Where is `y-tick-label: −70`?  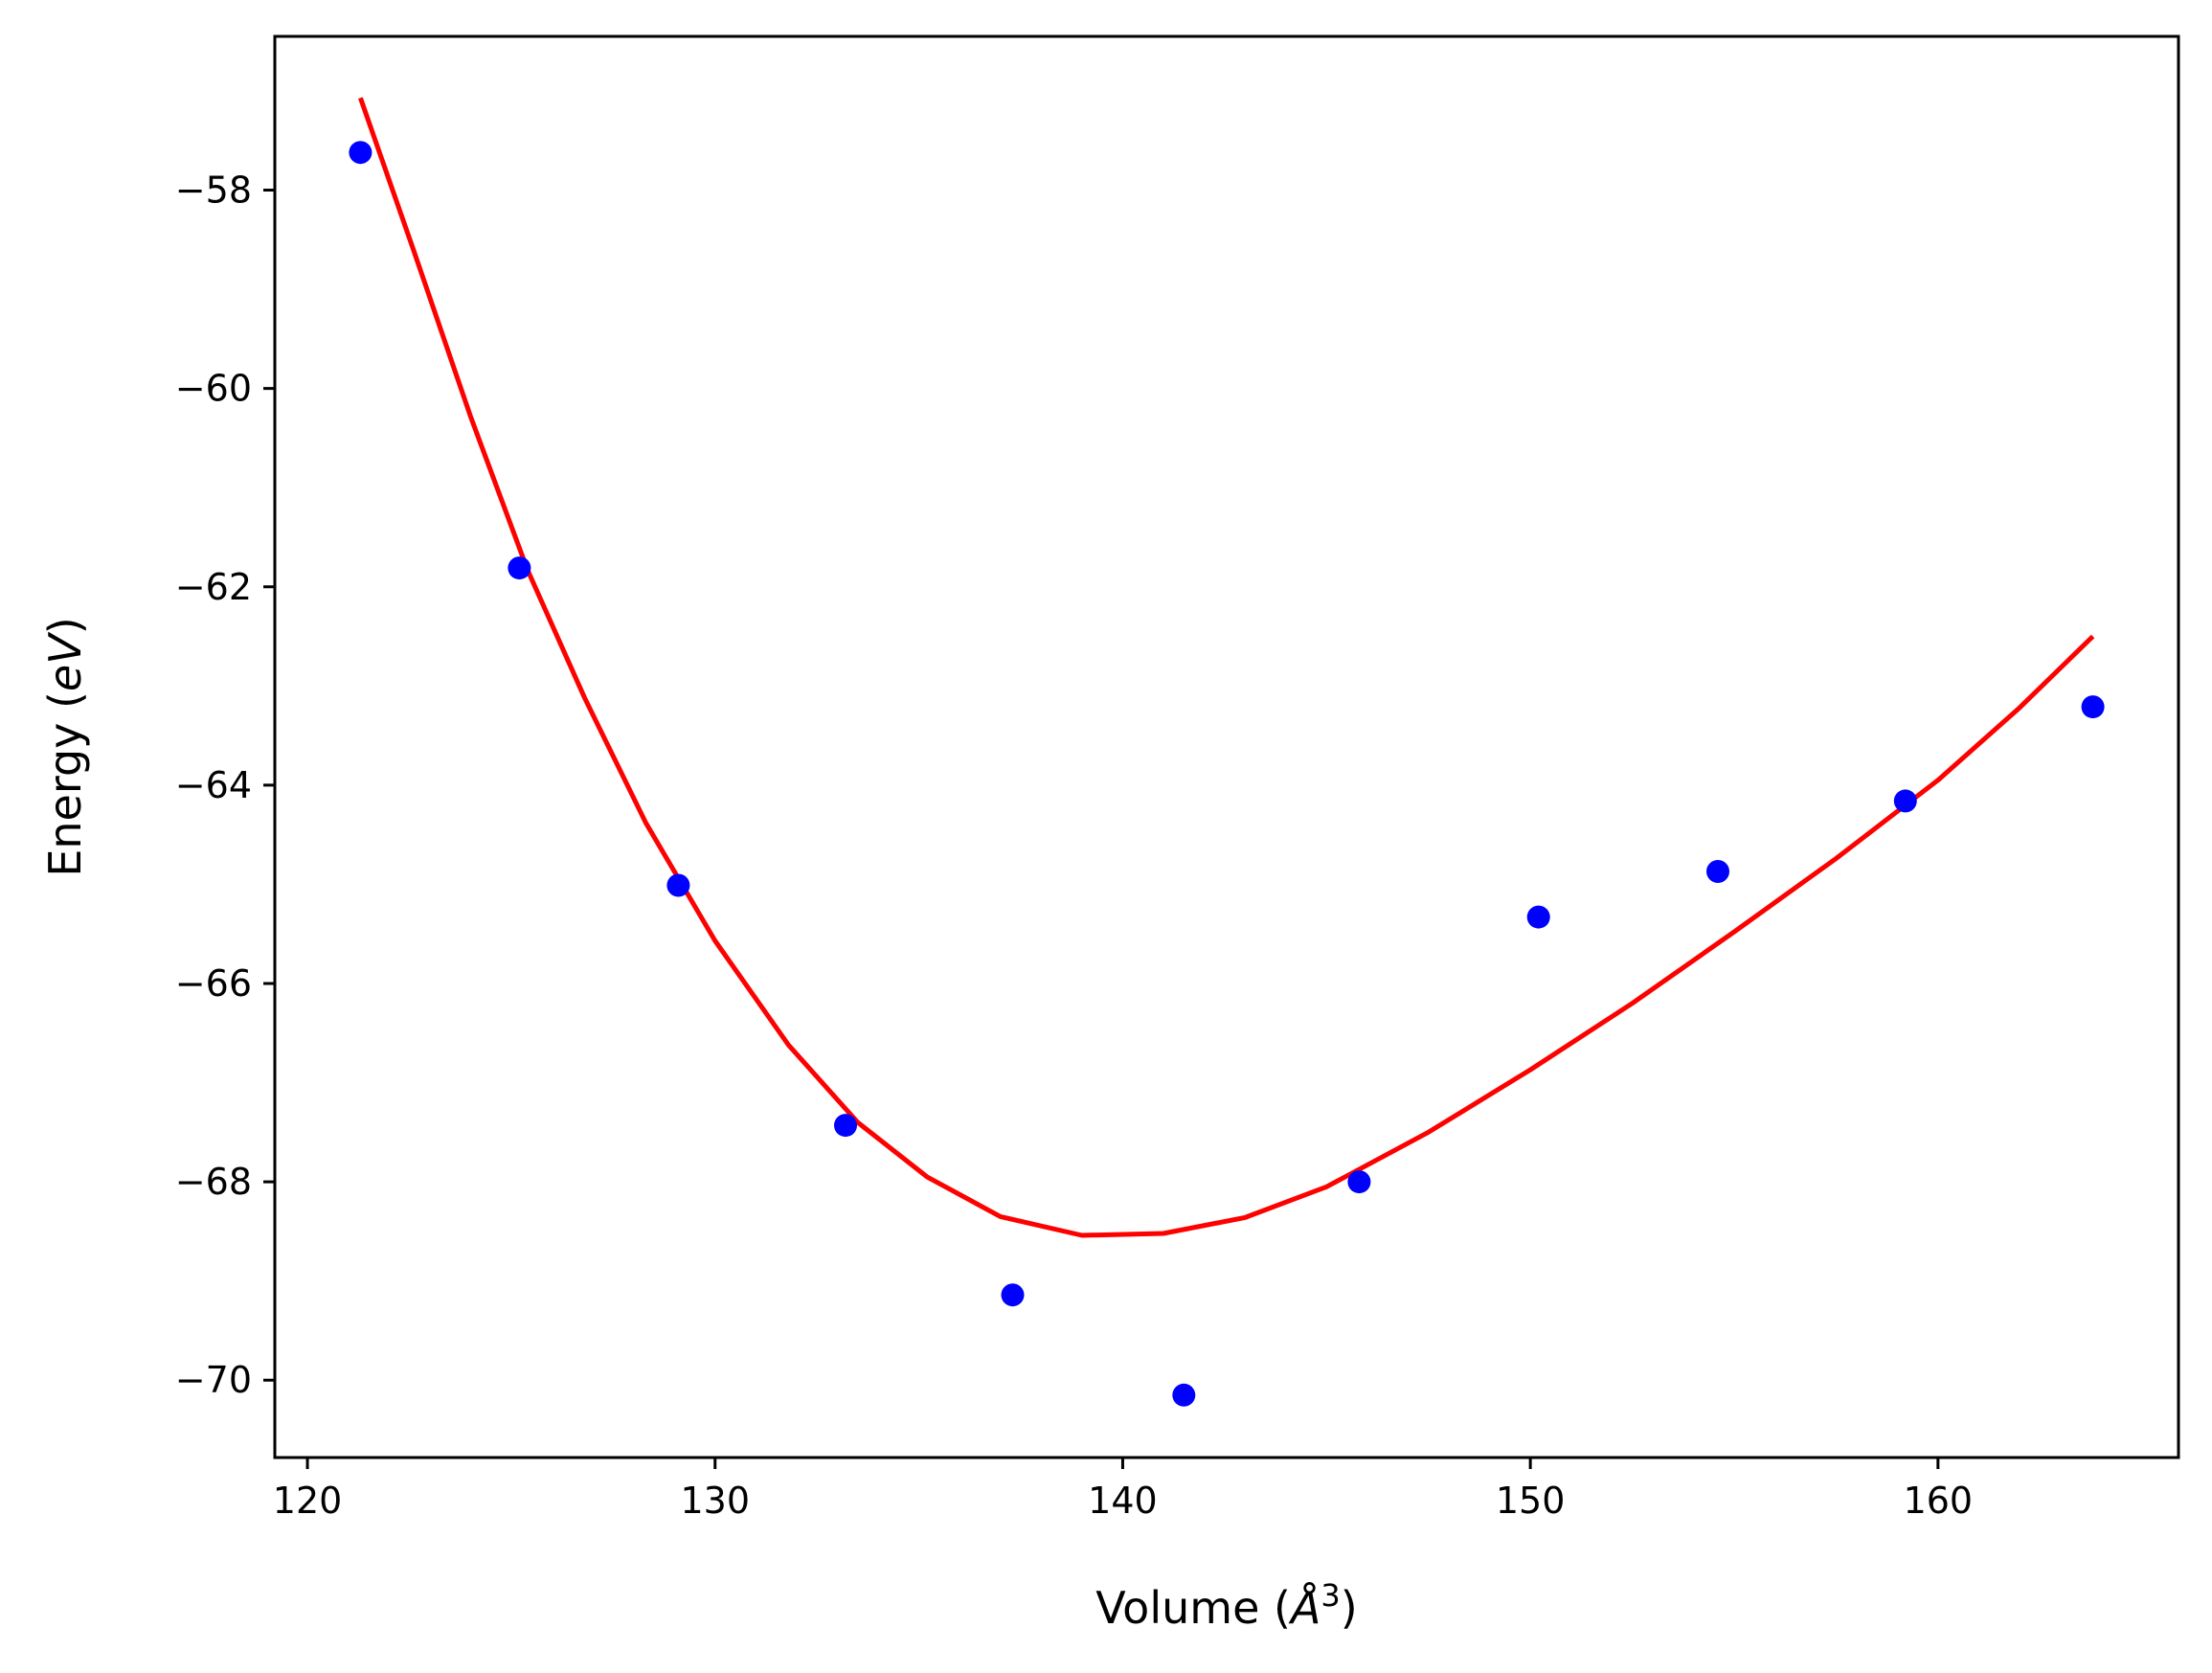
y-tick-label: −70 is located at coordinates (213, 1380).